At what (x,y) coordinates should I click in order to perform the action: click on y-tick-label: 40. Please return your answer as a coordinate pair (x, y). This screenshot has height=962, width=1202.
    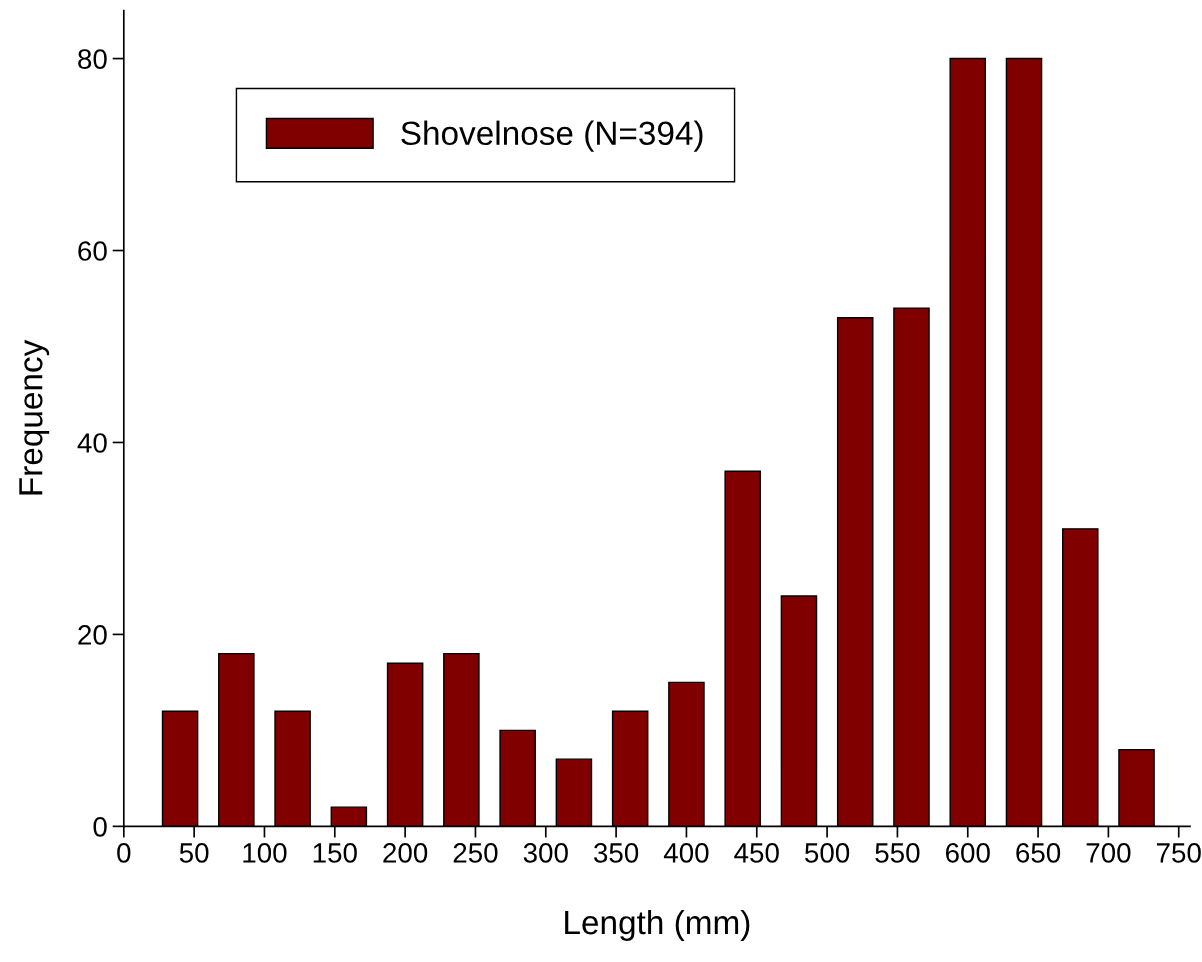
    Looking at the image, I should click on (92, 443).